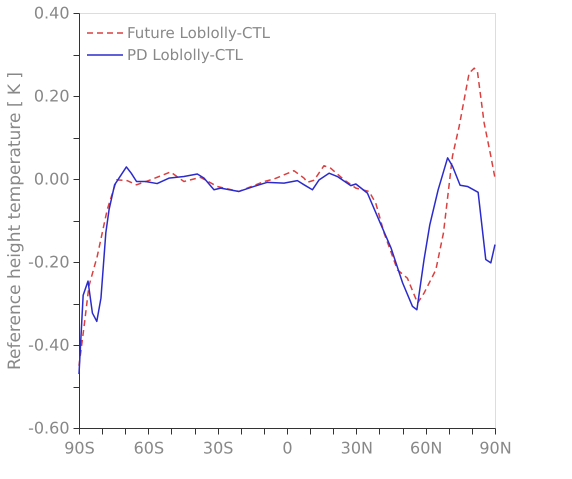 The width and height of the screenshot is (572, 479). Describe the element at coordinates (52, 13) in the screenshot. I see `y-tick-label: 0.40` at that location.